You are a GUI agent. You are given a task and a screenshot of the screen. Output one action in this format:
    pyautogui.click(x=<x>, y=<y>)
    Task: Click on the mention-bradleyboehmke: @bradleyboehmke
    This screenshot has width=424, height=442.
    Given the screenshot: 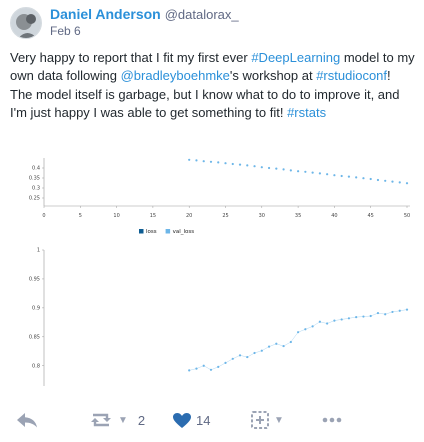 What is the action you would take?
    pyautogui.click(x=175, y=76)
    